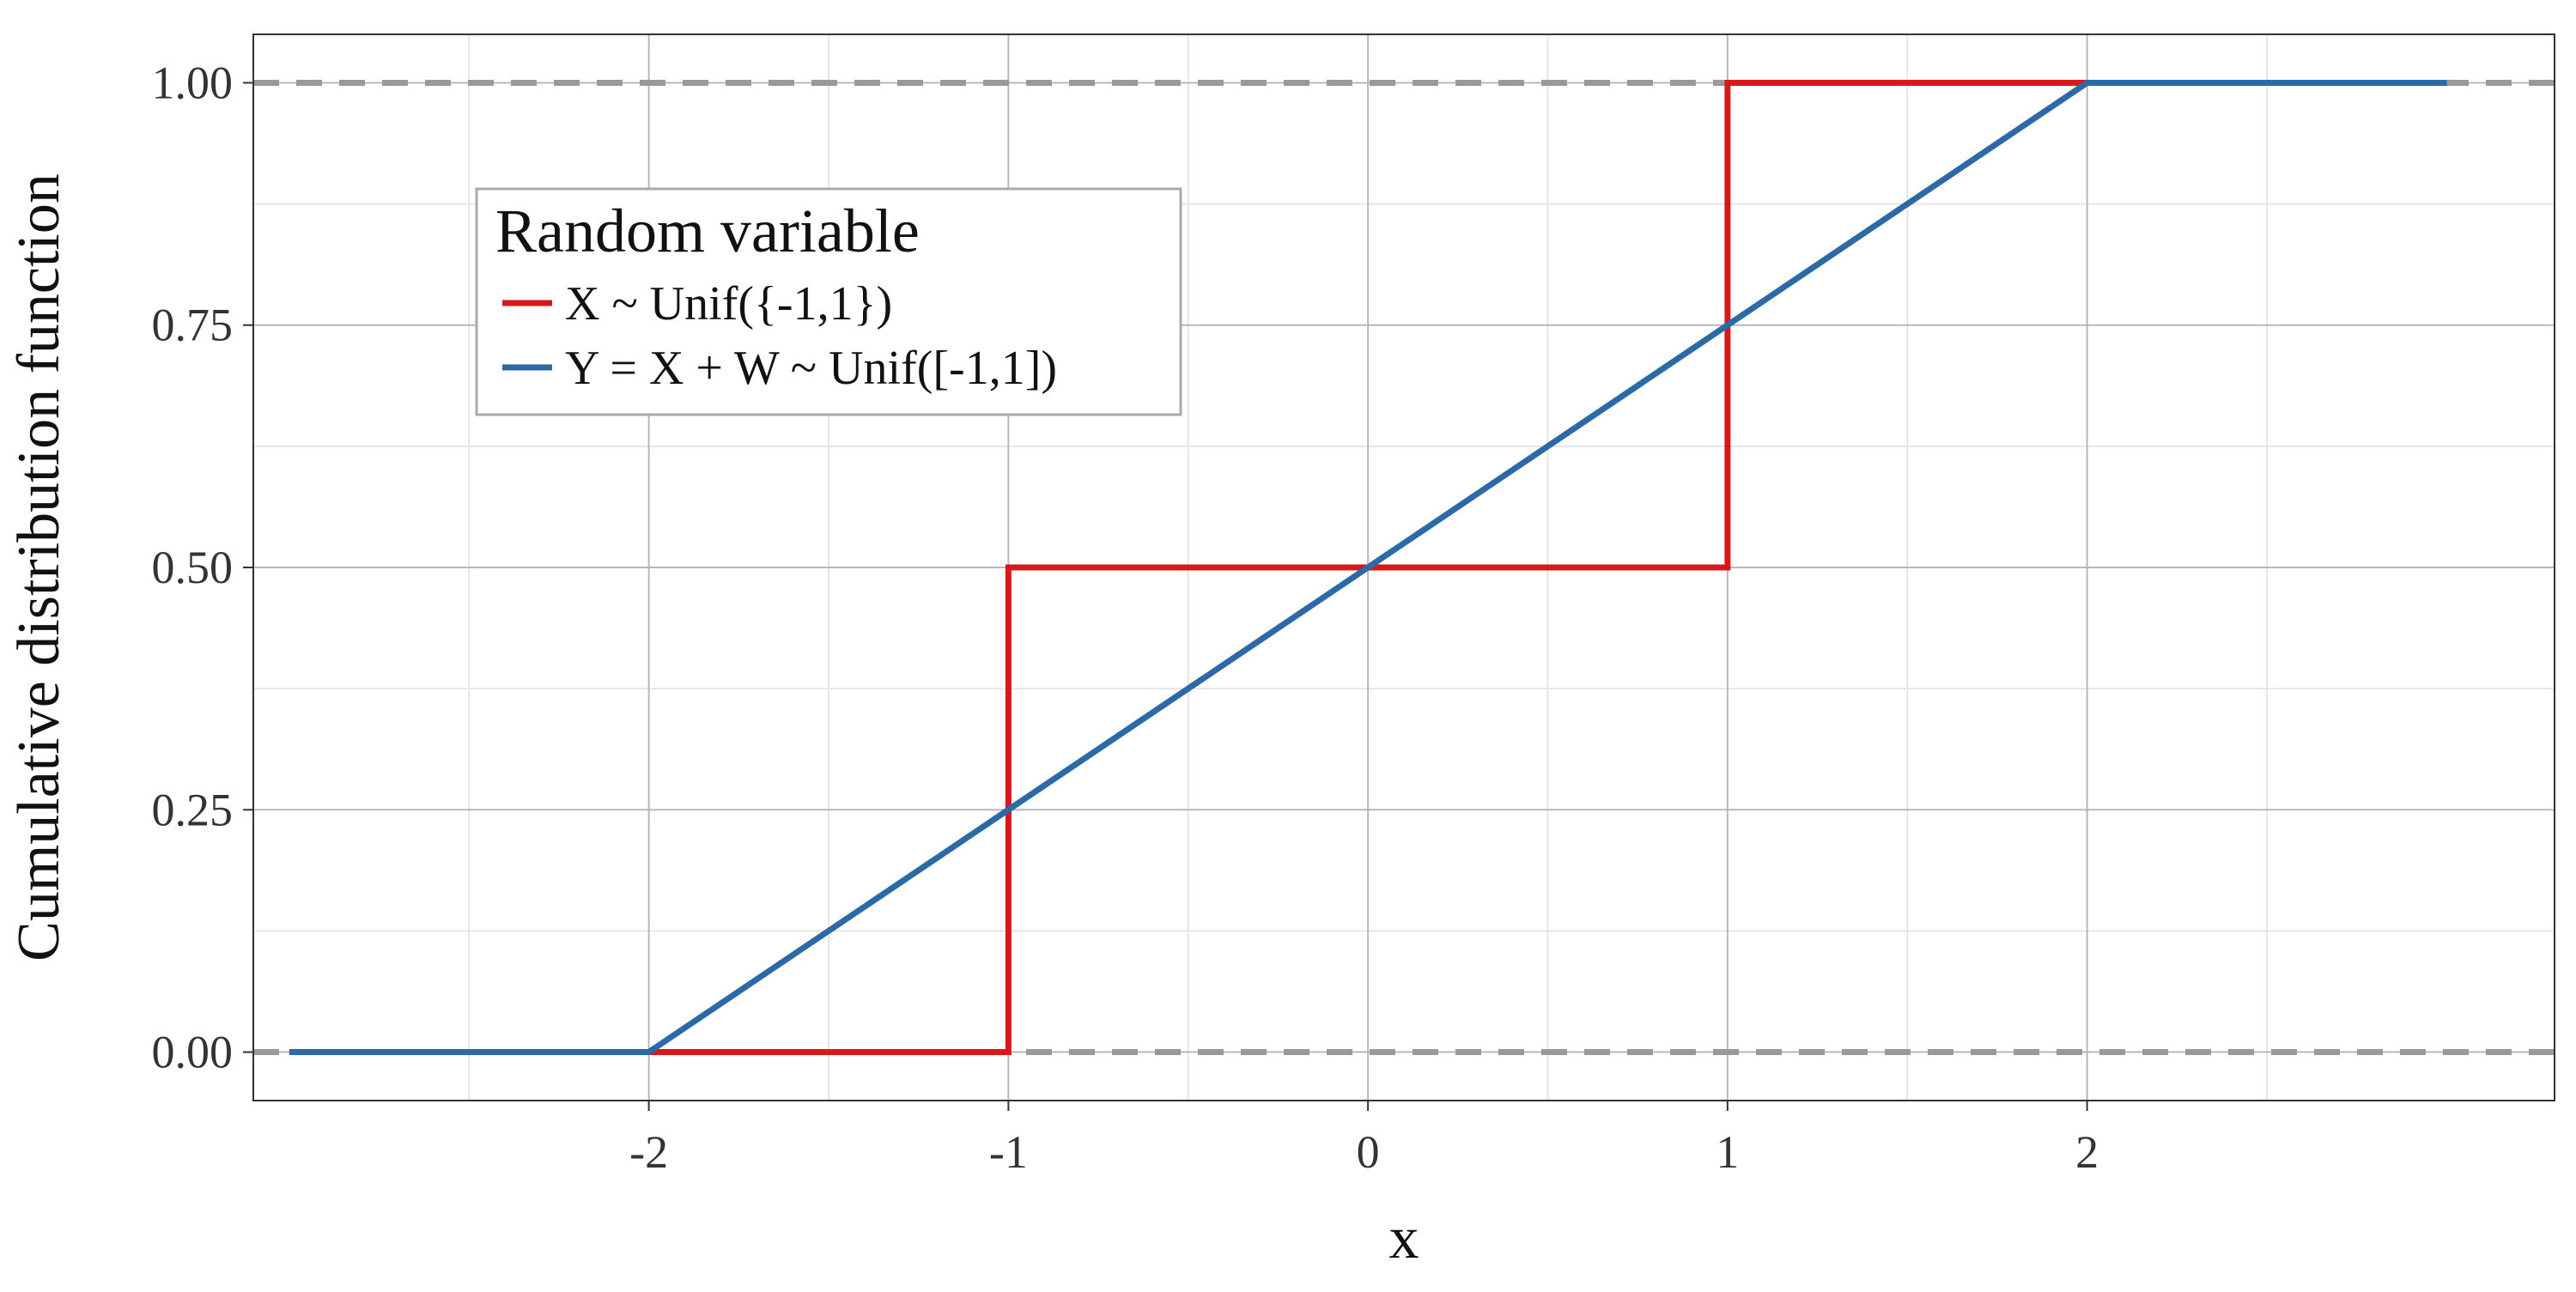 This screenshot has height=1292, width=2576. I want to click on x-tick-label-1: -1, so click(1009, 1152).